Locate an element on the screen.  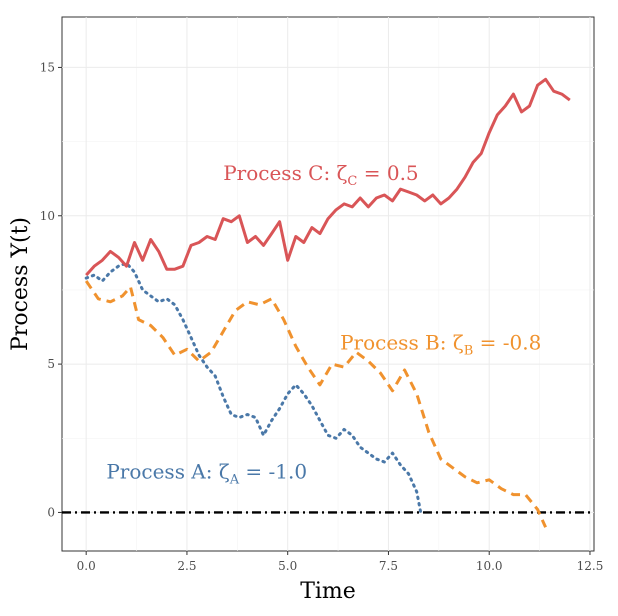
x-tick-label: 5.0 is located at coordinates (287, 566).